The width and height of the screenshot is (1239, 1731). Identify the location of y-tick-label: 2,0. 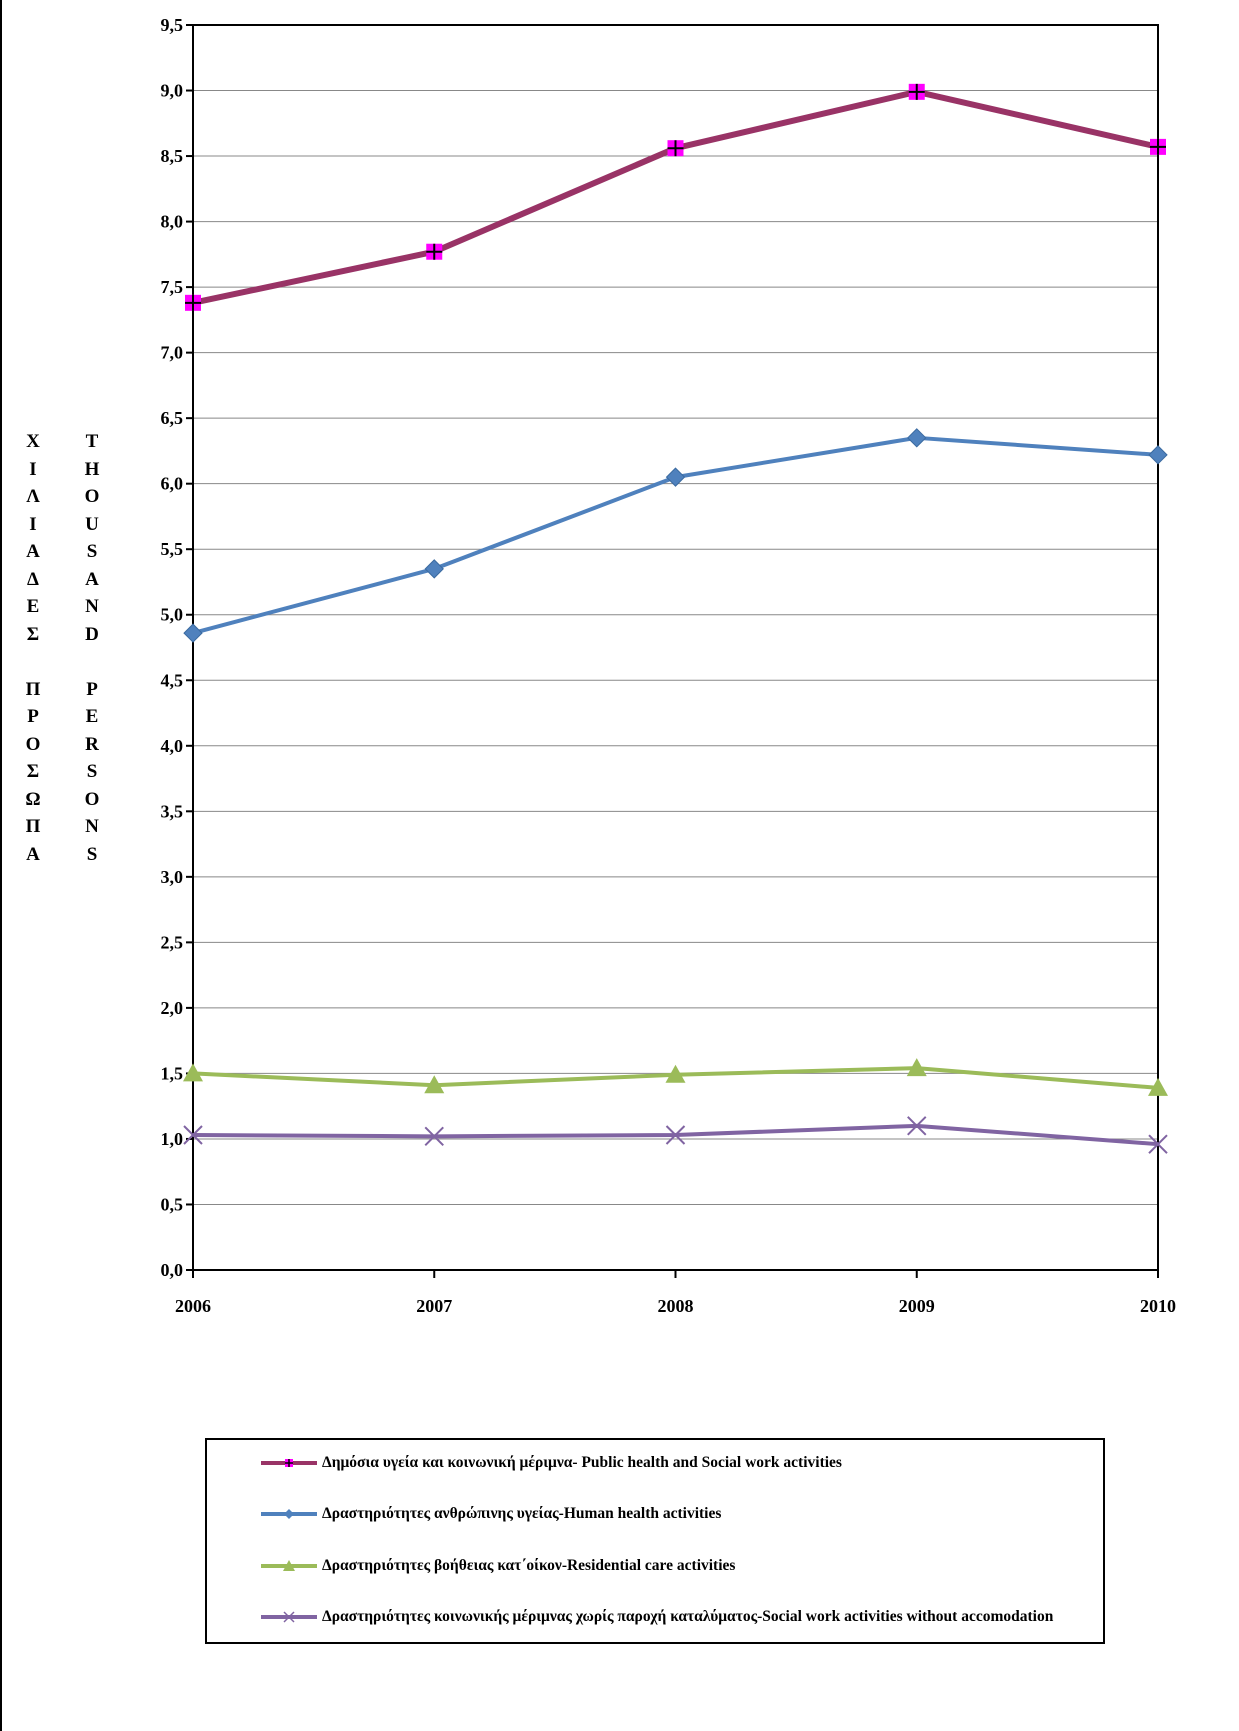
(172, 1008).